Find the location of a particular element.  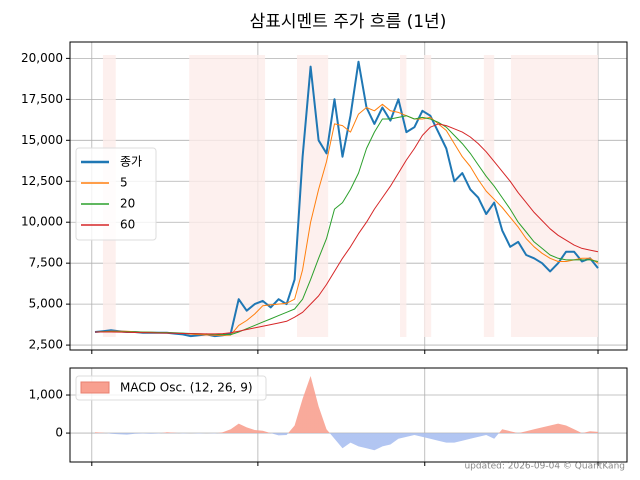

y-tick-label: 17,500 is located at coordinates (42, 99).